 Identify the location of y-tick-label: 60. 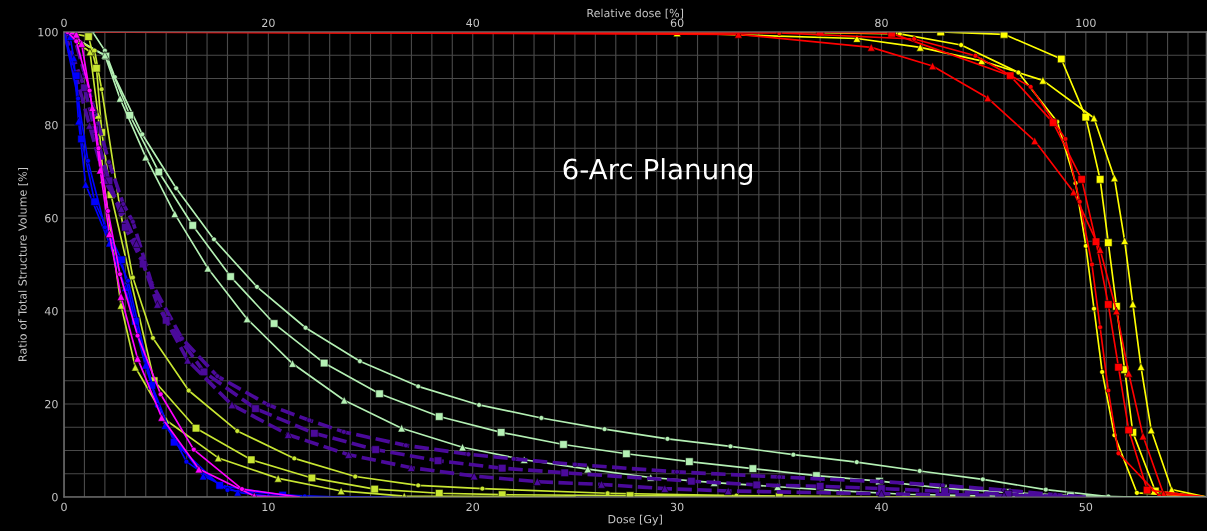
(51, 218).